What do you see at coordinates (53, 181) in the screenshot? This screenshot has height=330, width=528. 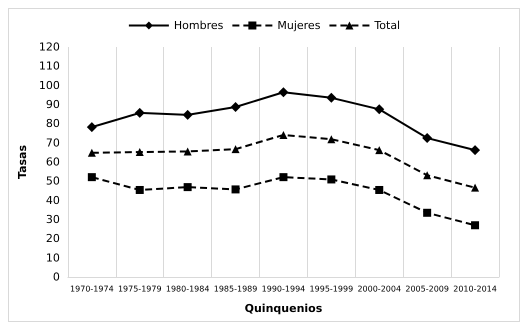 I see `y-tick-label: 50` at bounding box center [53, 181].